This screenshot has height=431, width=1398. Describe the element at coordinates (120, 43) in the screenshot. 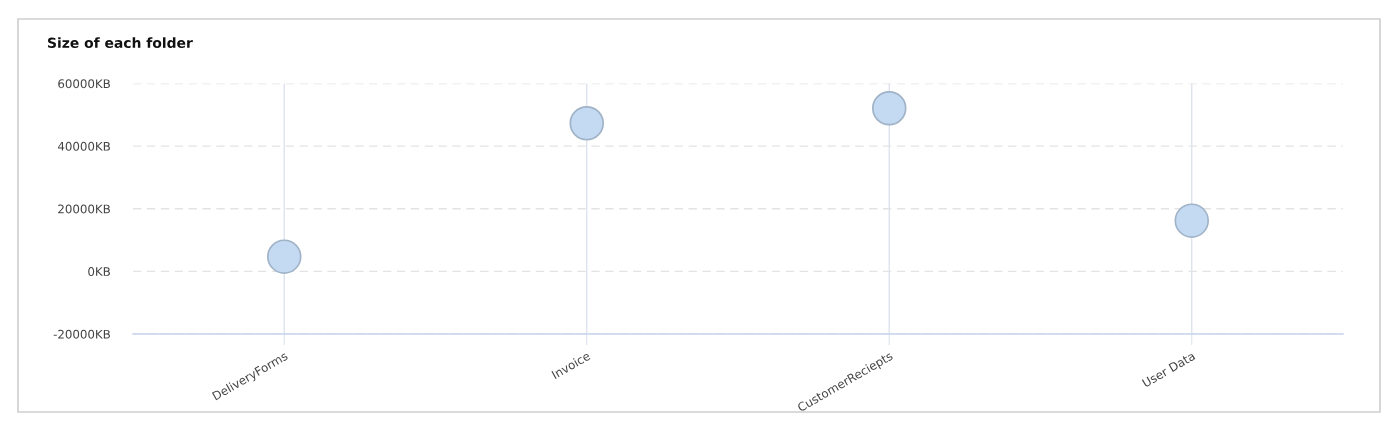

I see `chart-title: Size of each folder` at that location.